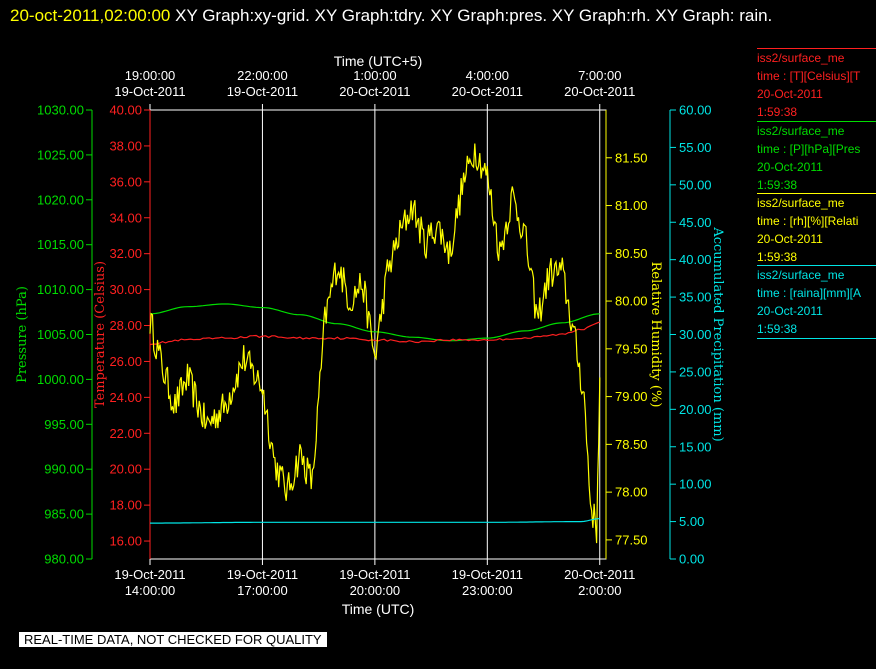 The width and height of the screenshot is (876, 669). Describe the element at coordinates (125, 541) in the screenshot. I see `y-tick-label-temperature: 16.00` at that location.